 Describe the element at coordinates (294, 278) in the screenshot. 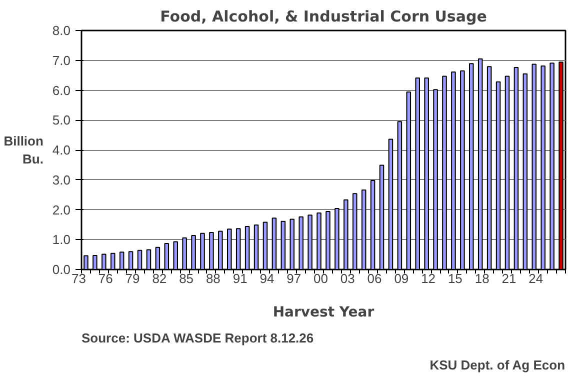

I see `x-tick-label: 97` at that location.